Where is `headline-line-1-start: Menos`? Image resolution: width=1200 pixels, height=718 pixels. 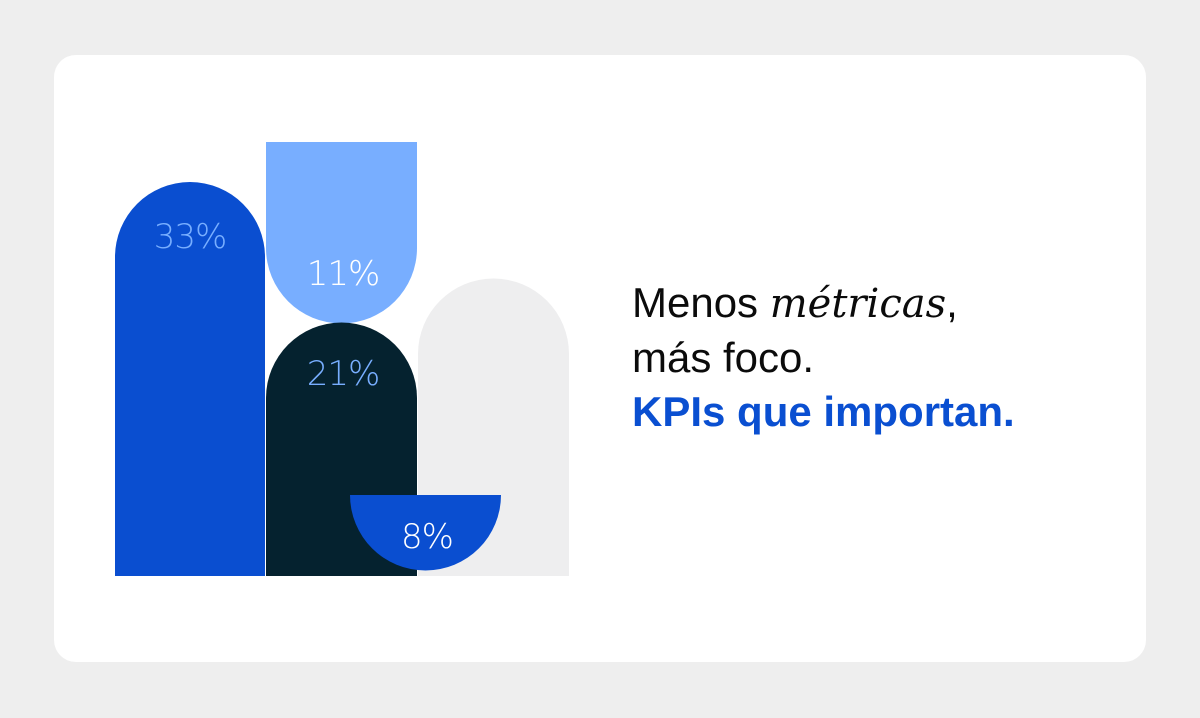
headline-line-1-start: Menos is located at coordinates (701, 302).